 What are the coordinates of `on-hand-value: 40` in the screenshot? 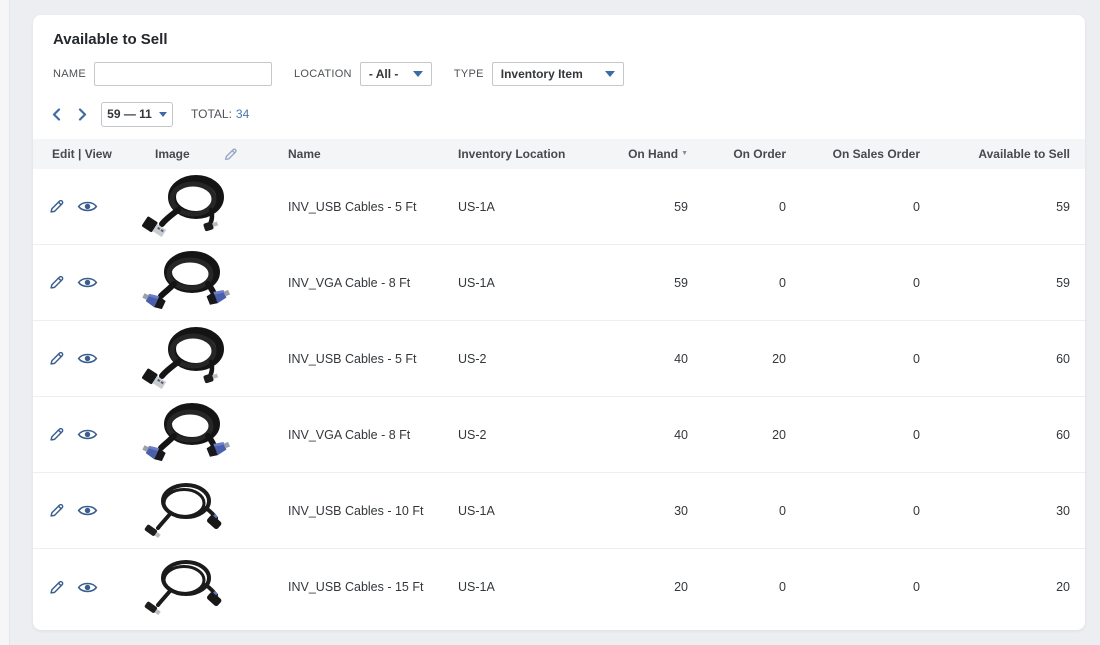 It's located at (681, 434).